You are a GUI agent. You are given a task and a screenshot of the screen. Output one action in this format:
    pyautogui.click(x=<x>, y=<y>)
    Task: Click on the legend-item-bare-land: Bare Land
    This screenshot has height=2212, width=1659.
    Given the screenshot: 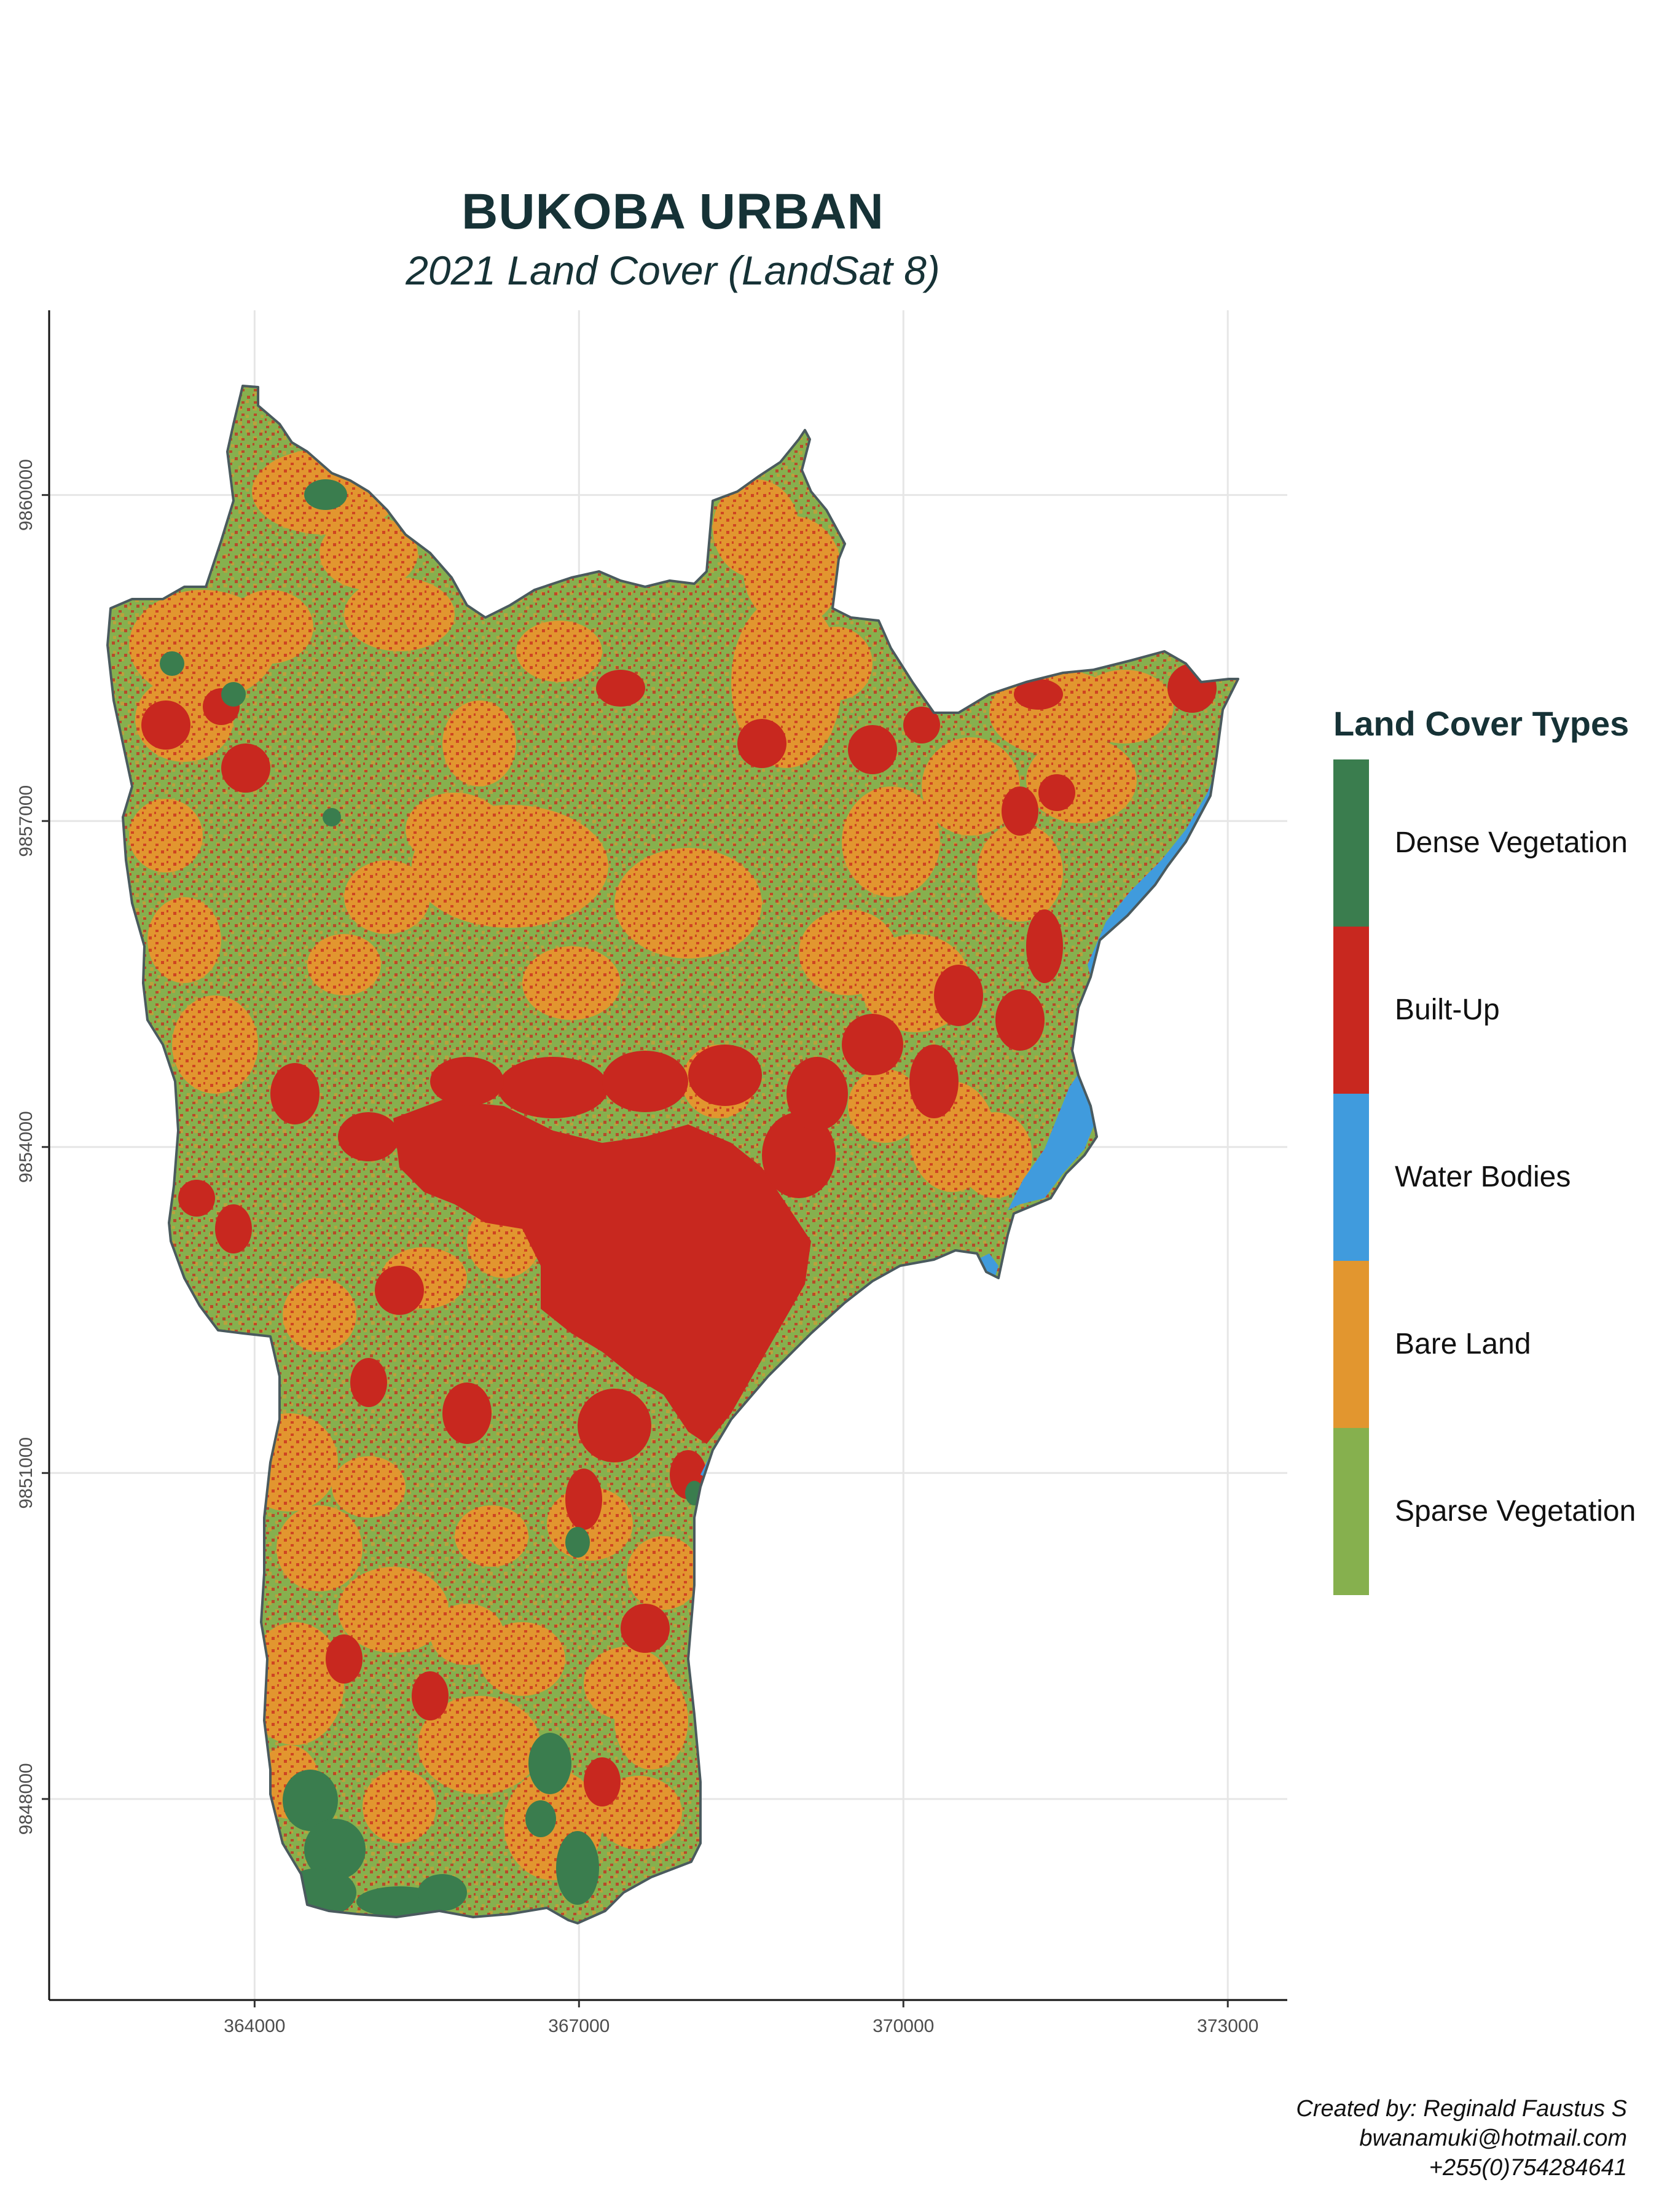 What is the action you would take?
    pyautogui.click(x=1493, y=1344)
    